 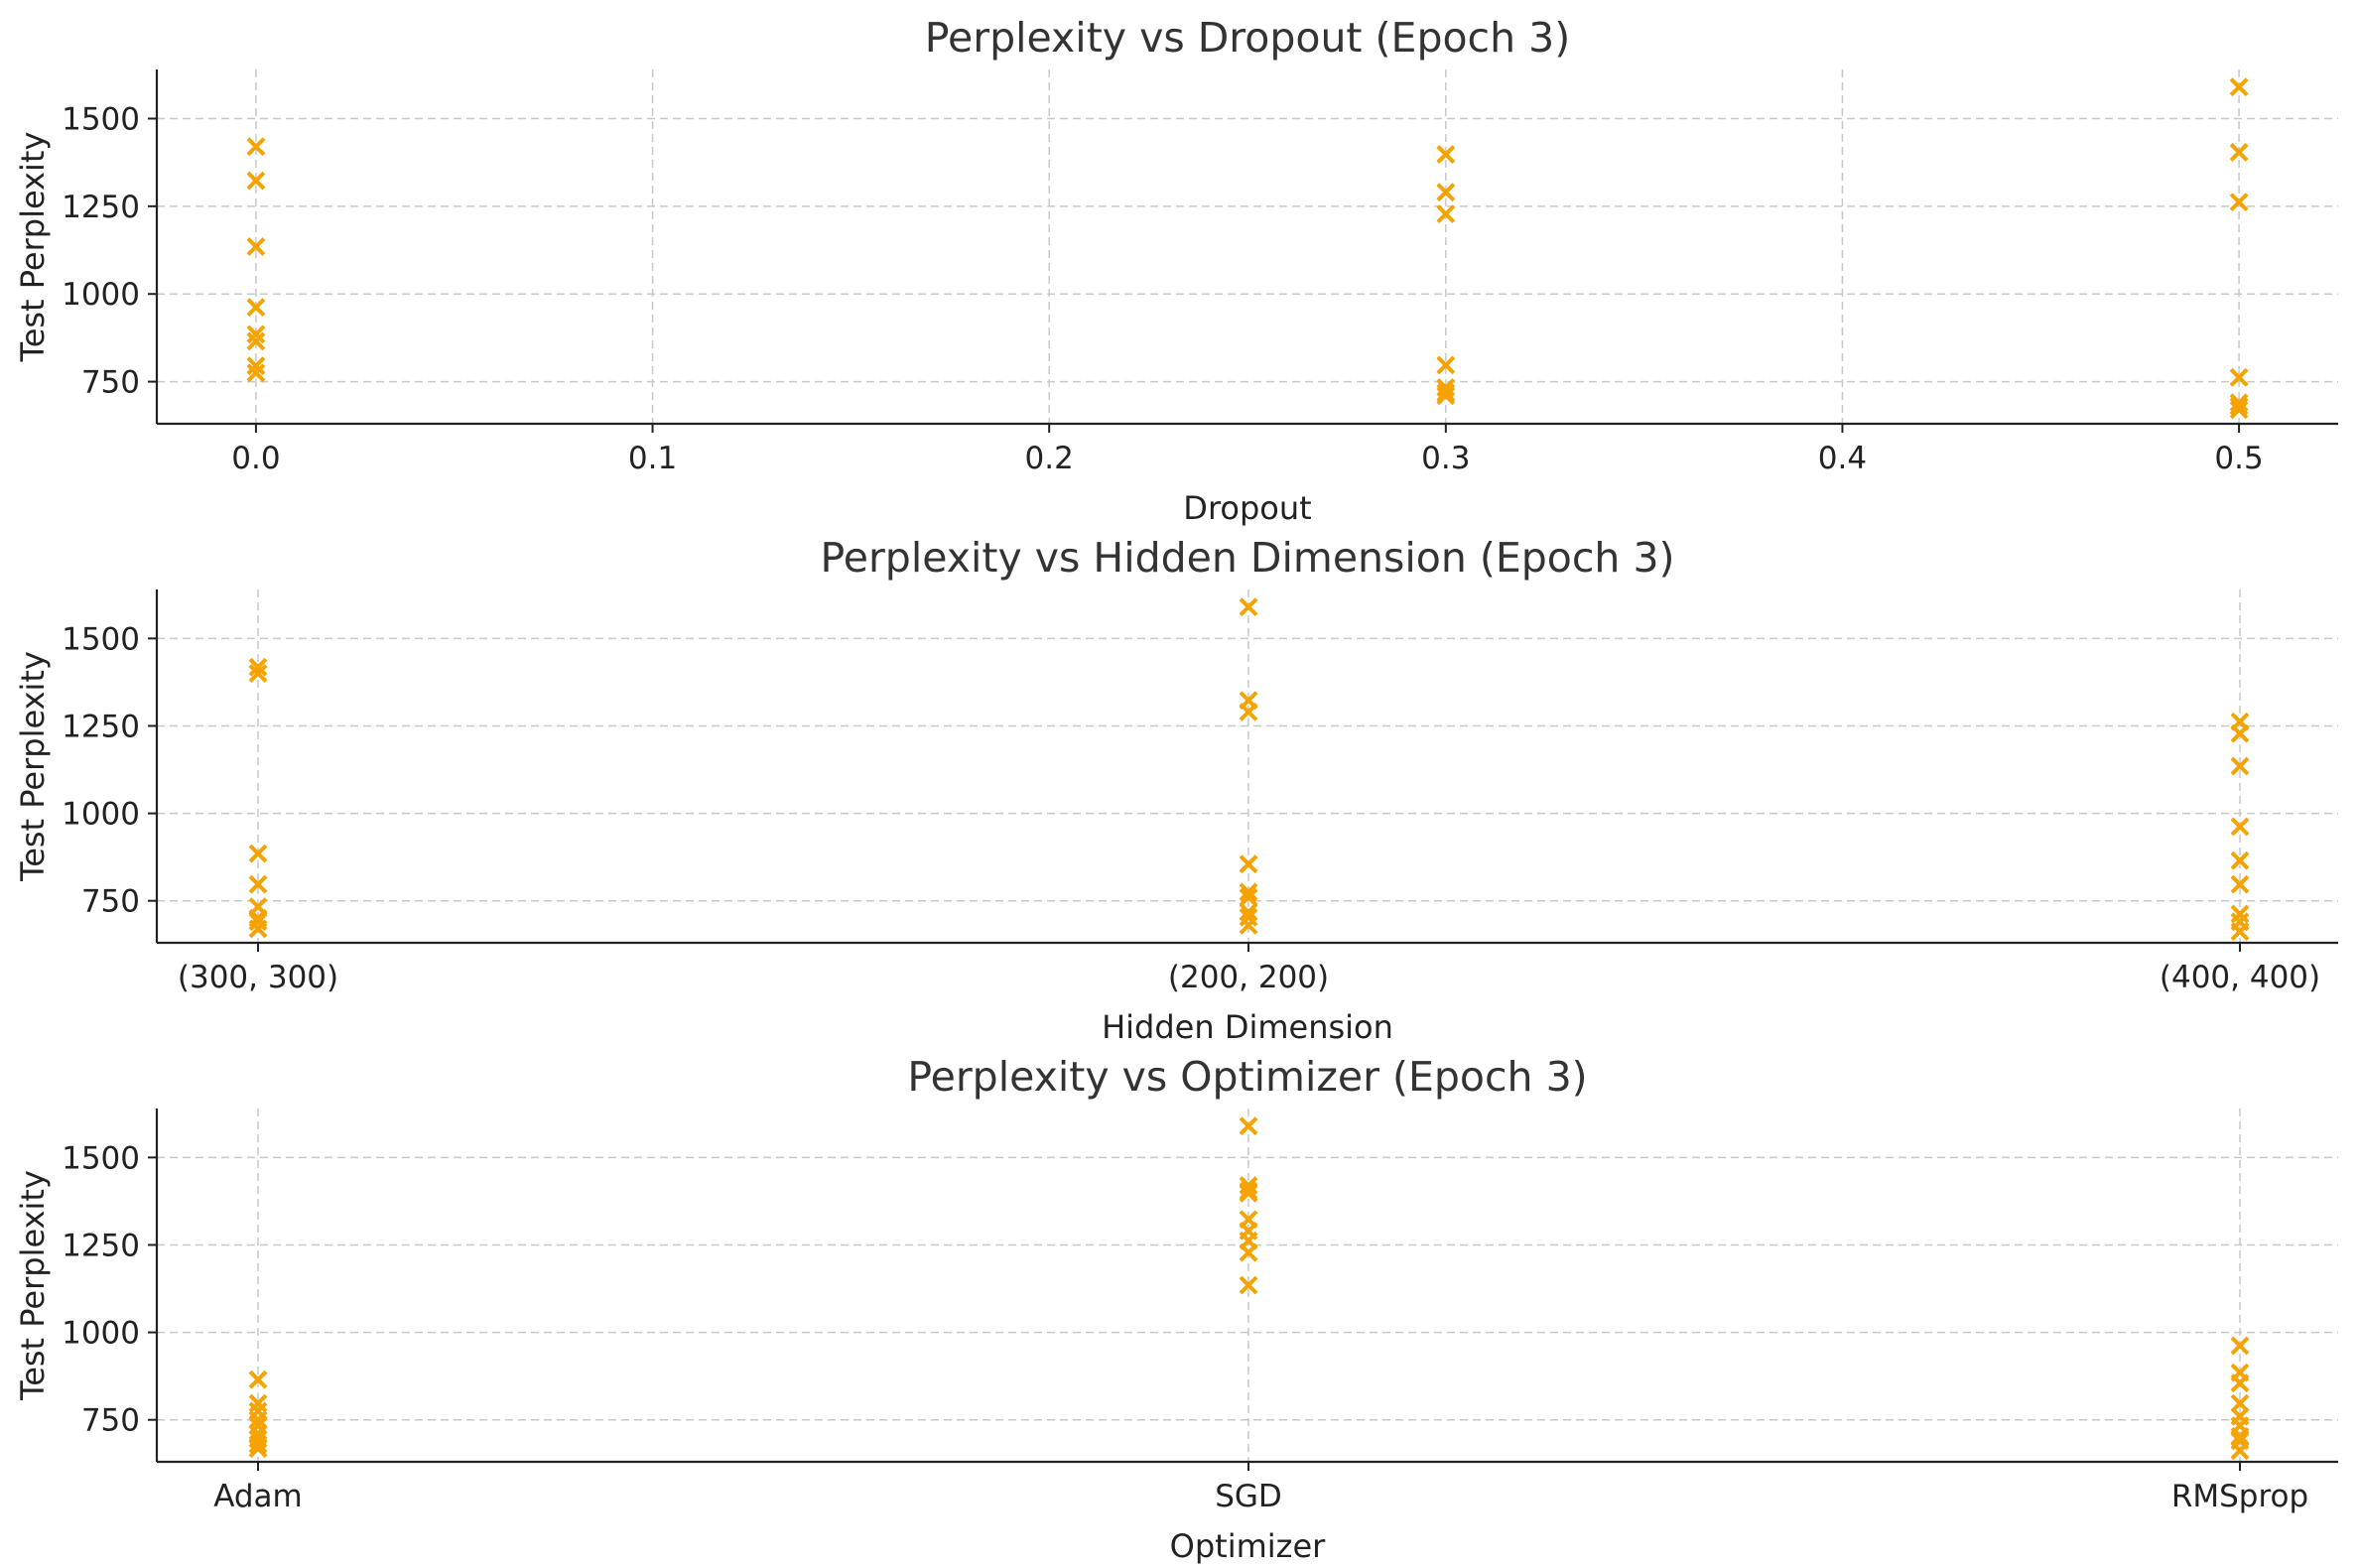 What do you see at coordinates (1248, 38) in the screenshot?
I see `chart-title: Perplexity vs Dropout (Epoch 3)` at bounding box center [1248, 38].